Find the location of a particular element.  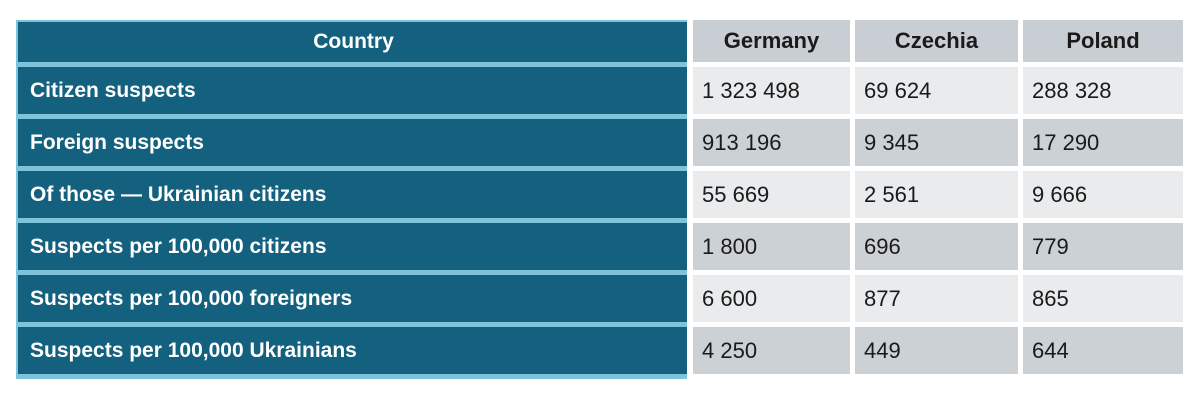

cell-value: 4 250 is located at coordinates (768, 353).